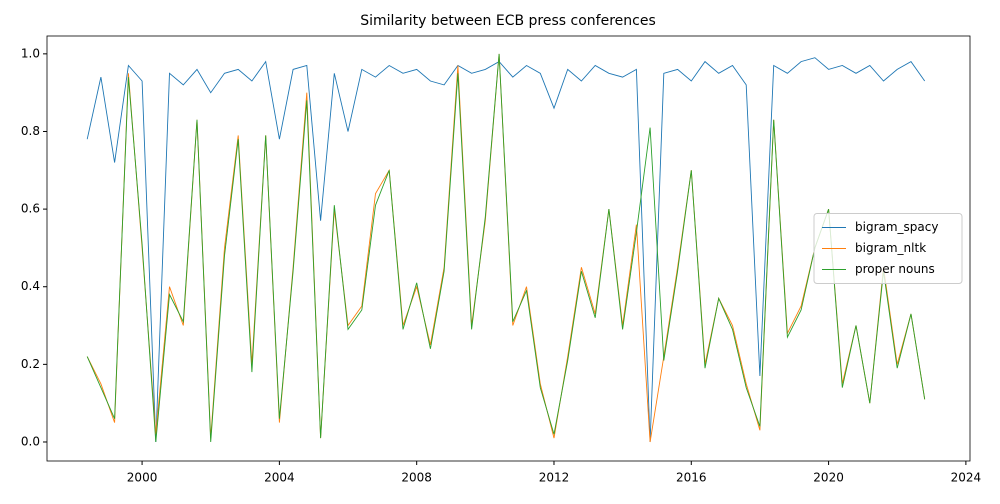 The height and width of the screenshot is (504, 1000). What do you see at coordinates (554, 478) in the screenshot?
I see `x-tick-label: 2012` at bounding box center [554, 478].